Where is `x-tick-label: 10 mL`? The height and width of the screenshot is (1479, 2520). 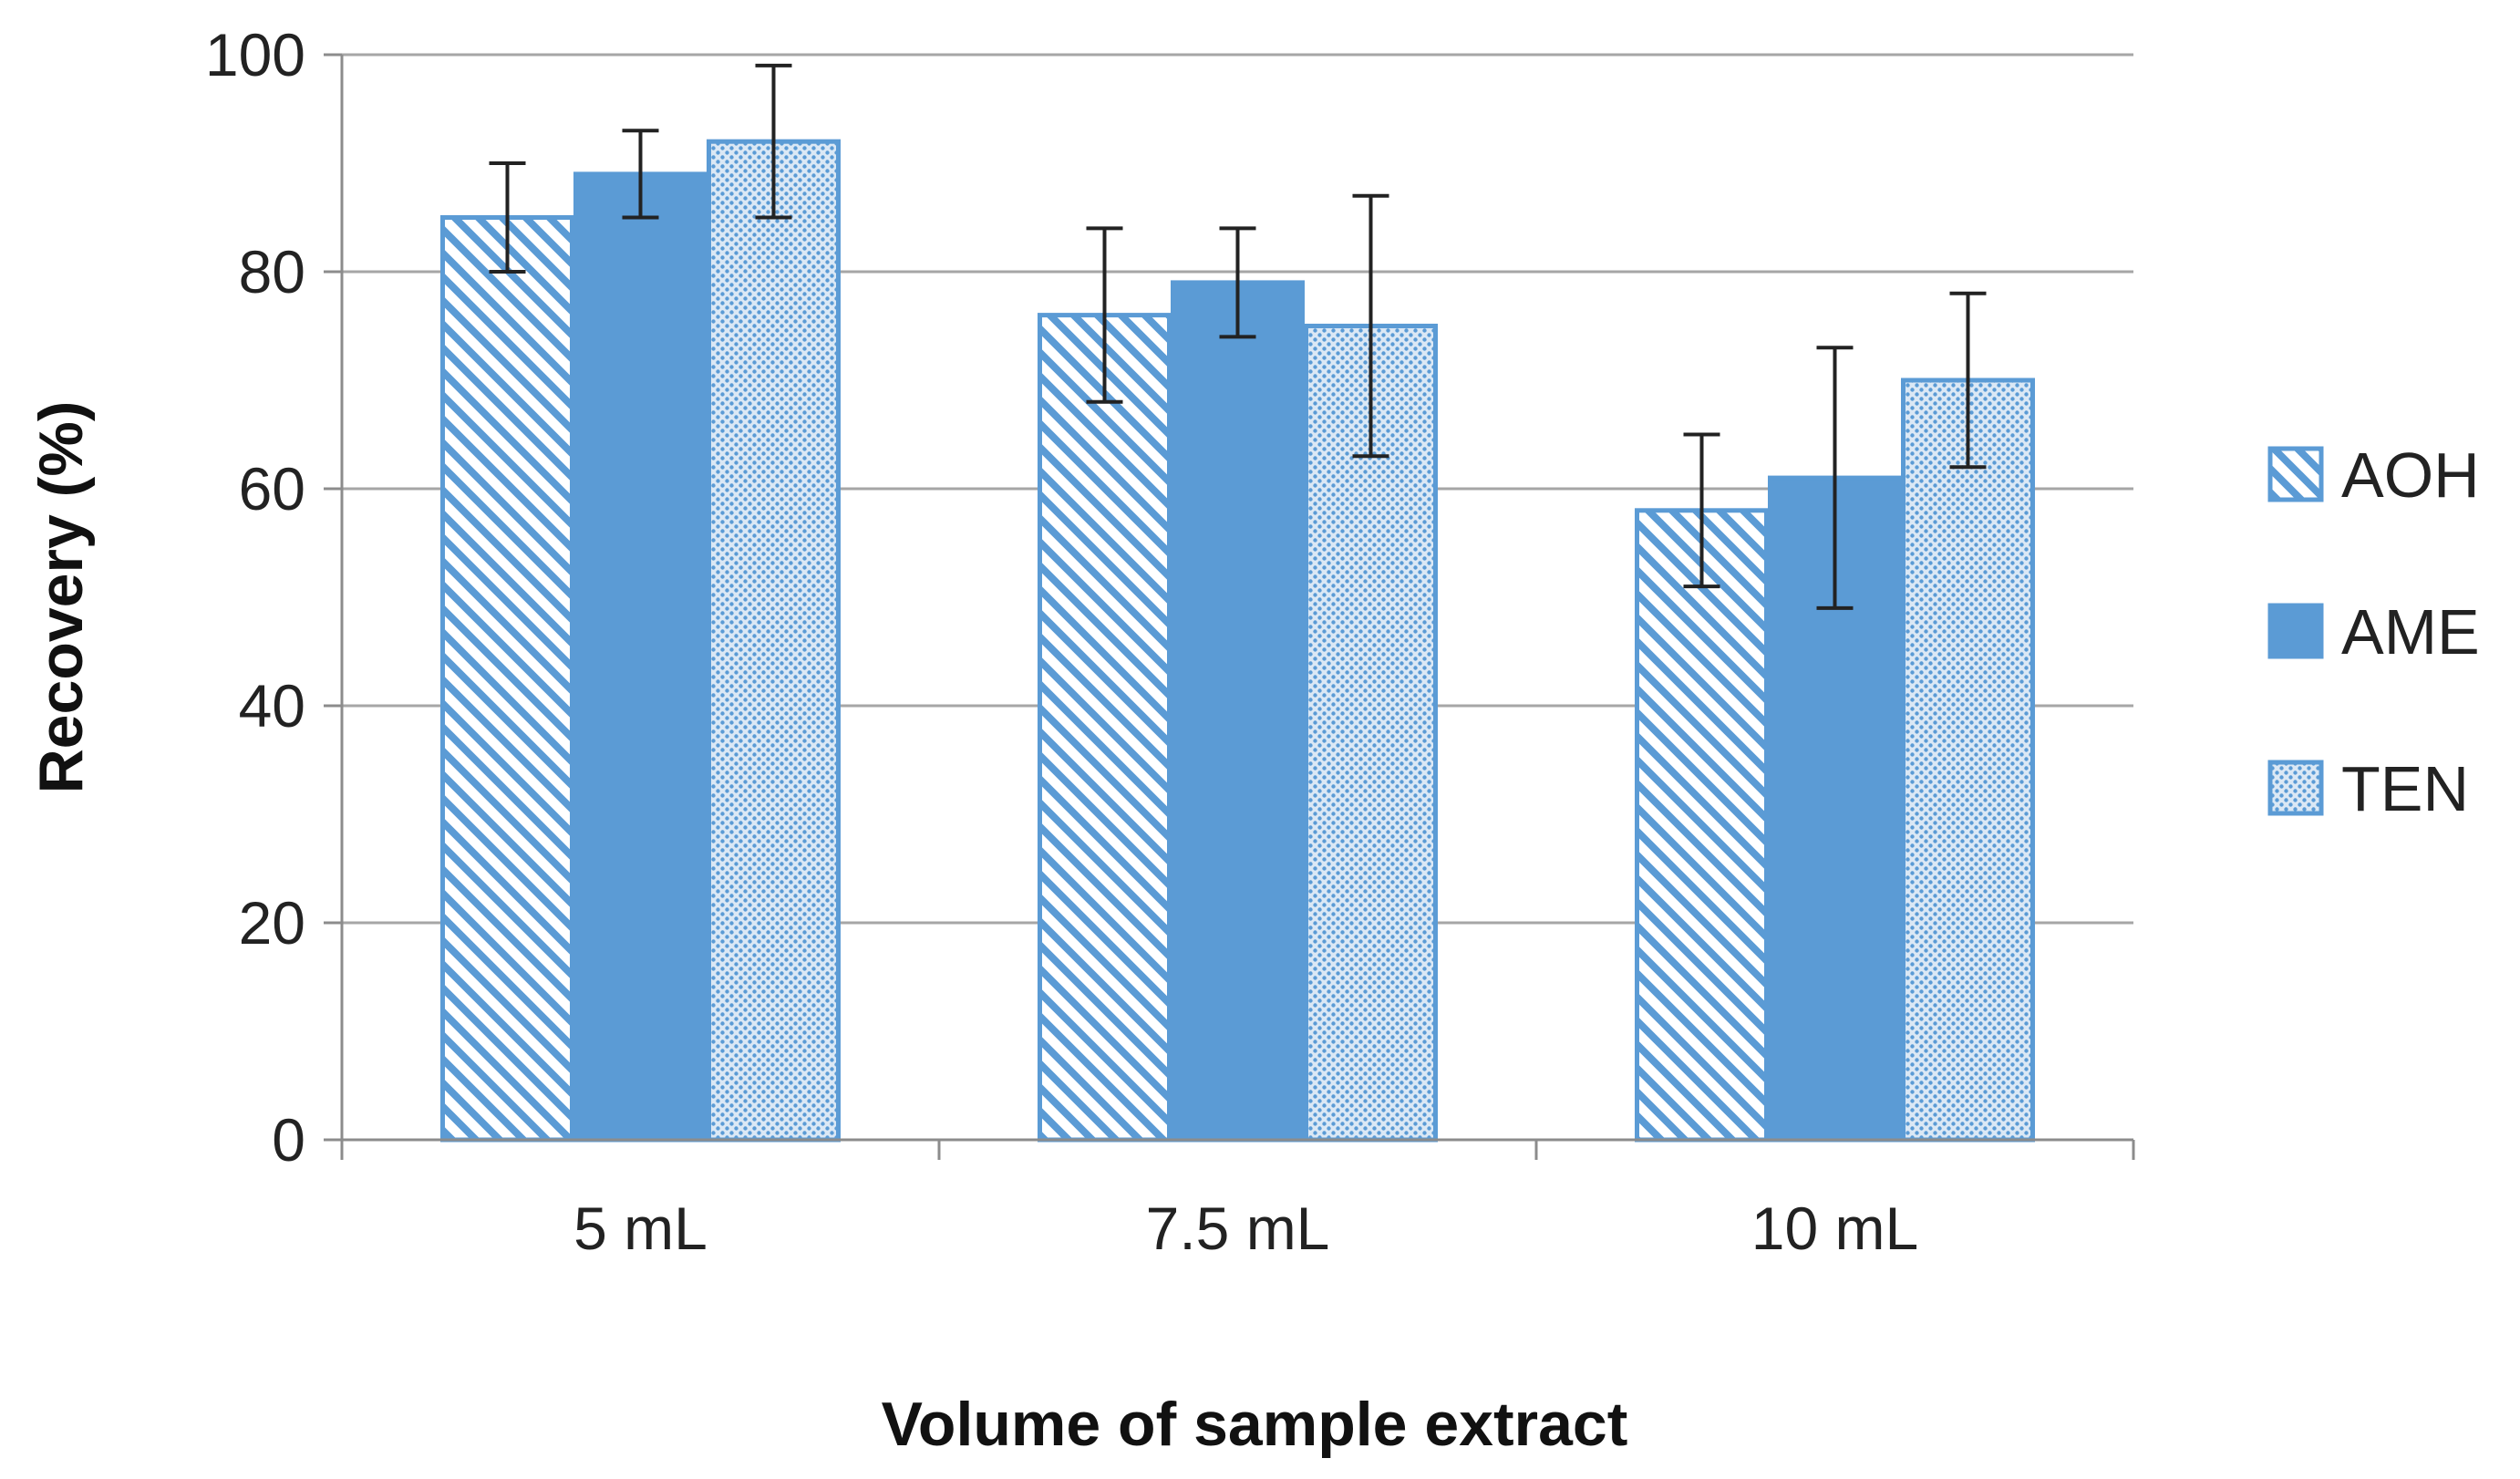
x-tick-label: 10 mL is located at coordinates (1834, 1228).